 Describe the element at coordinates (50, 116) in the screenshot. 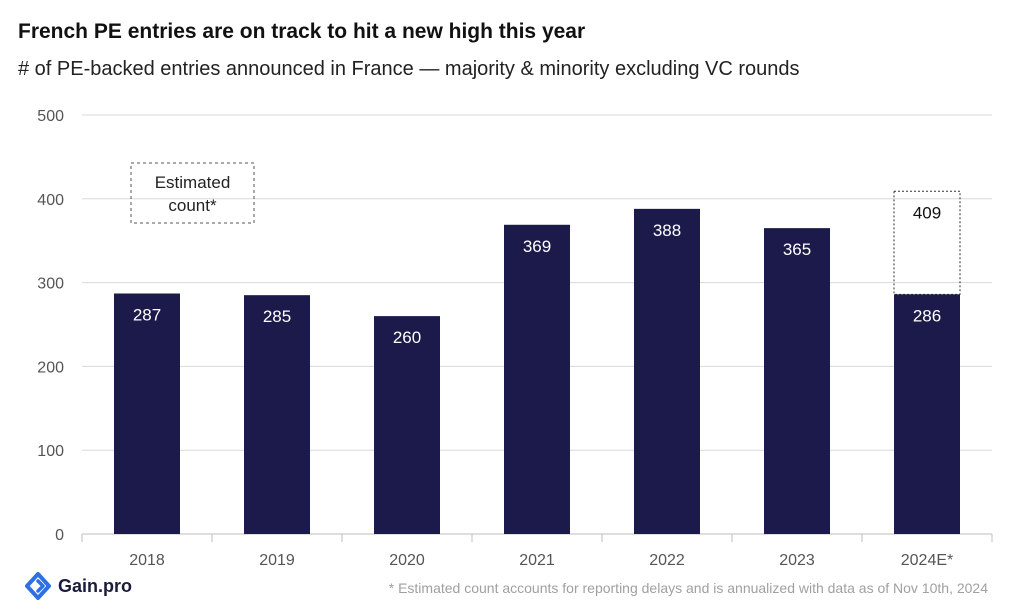

I see `y-tick-label: 500` at that location.